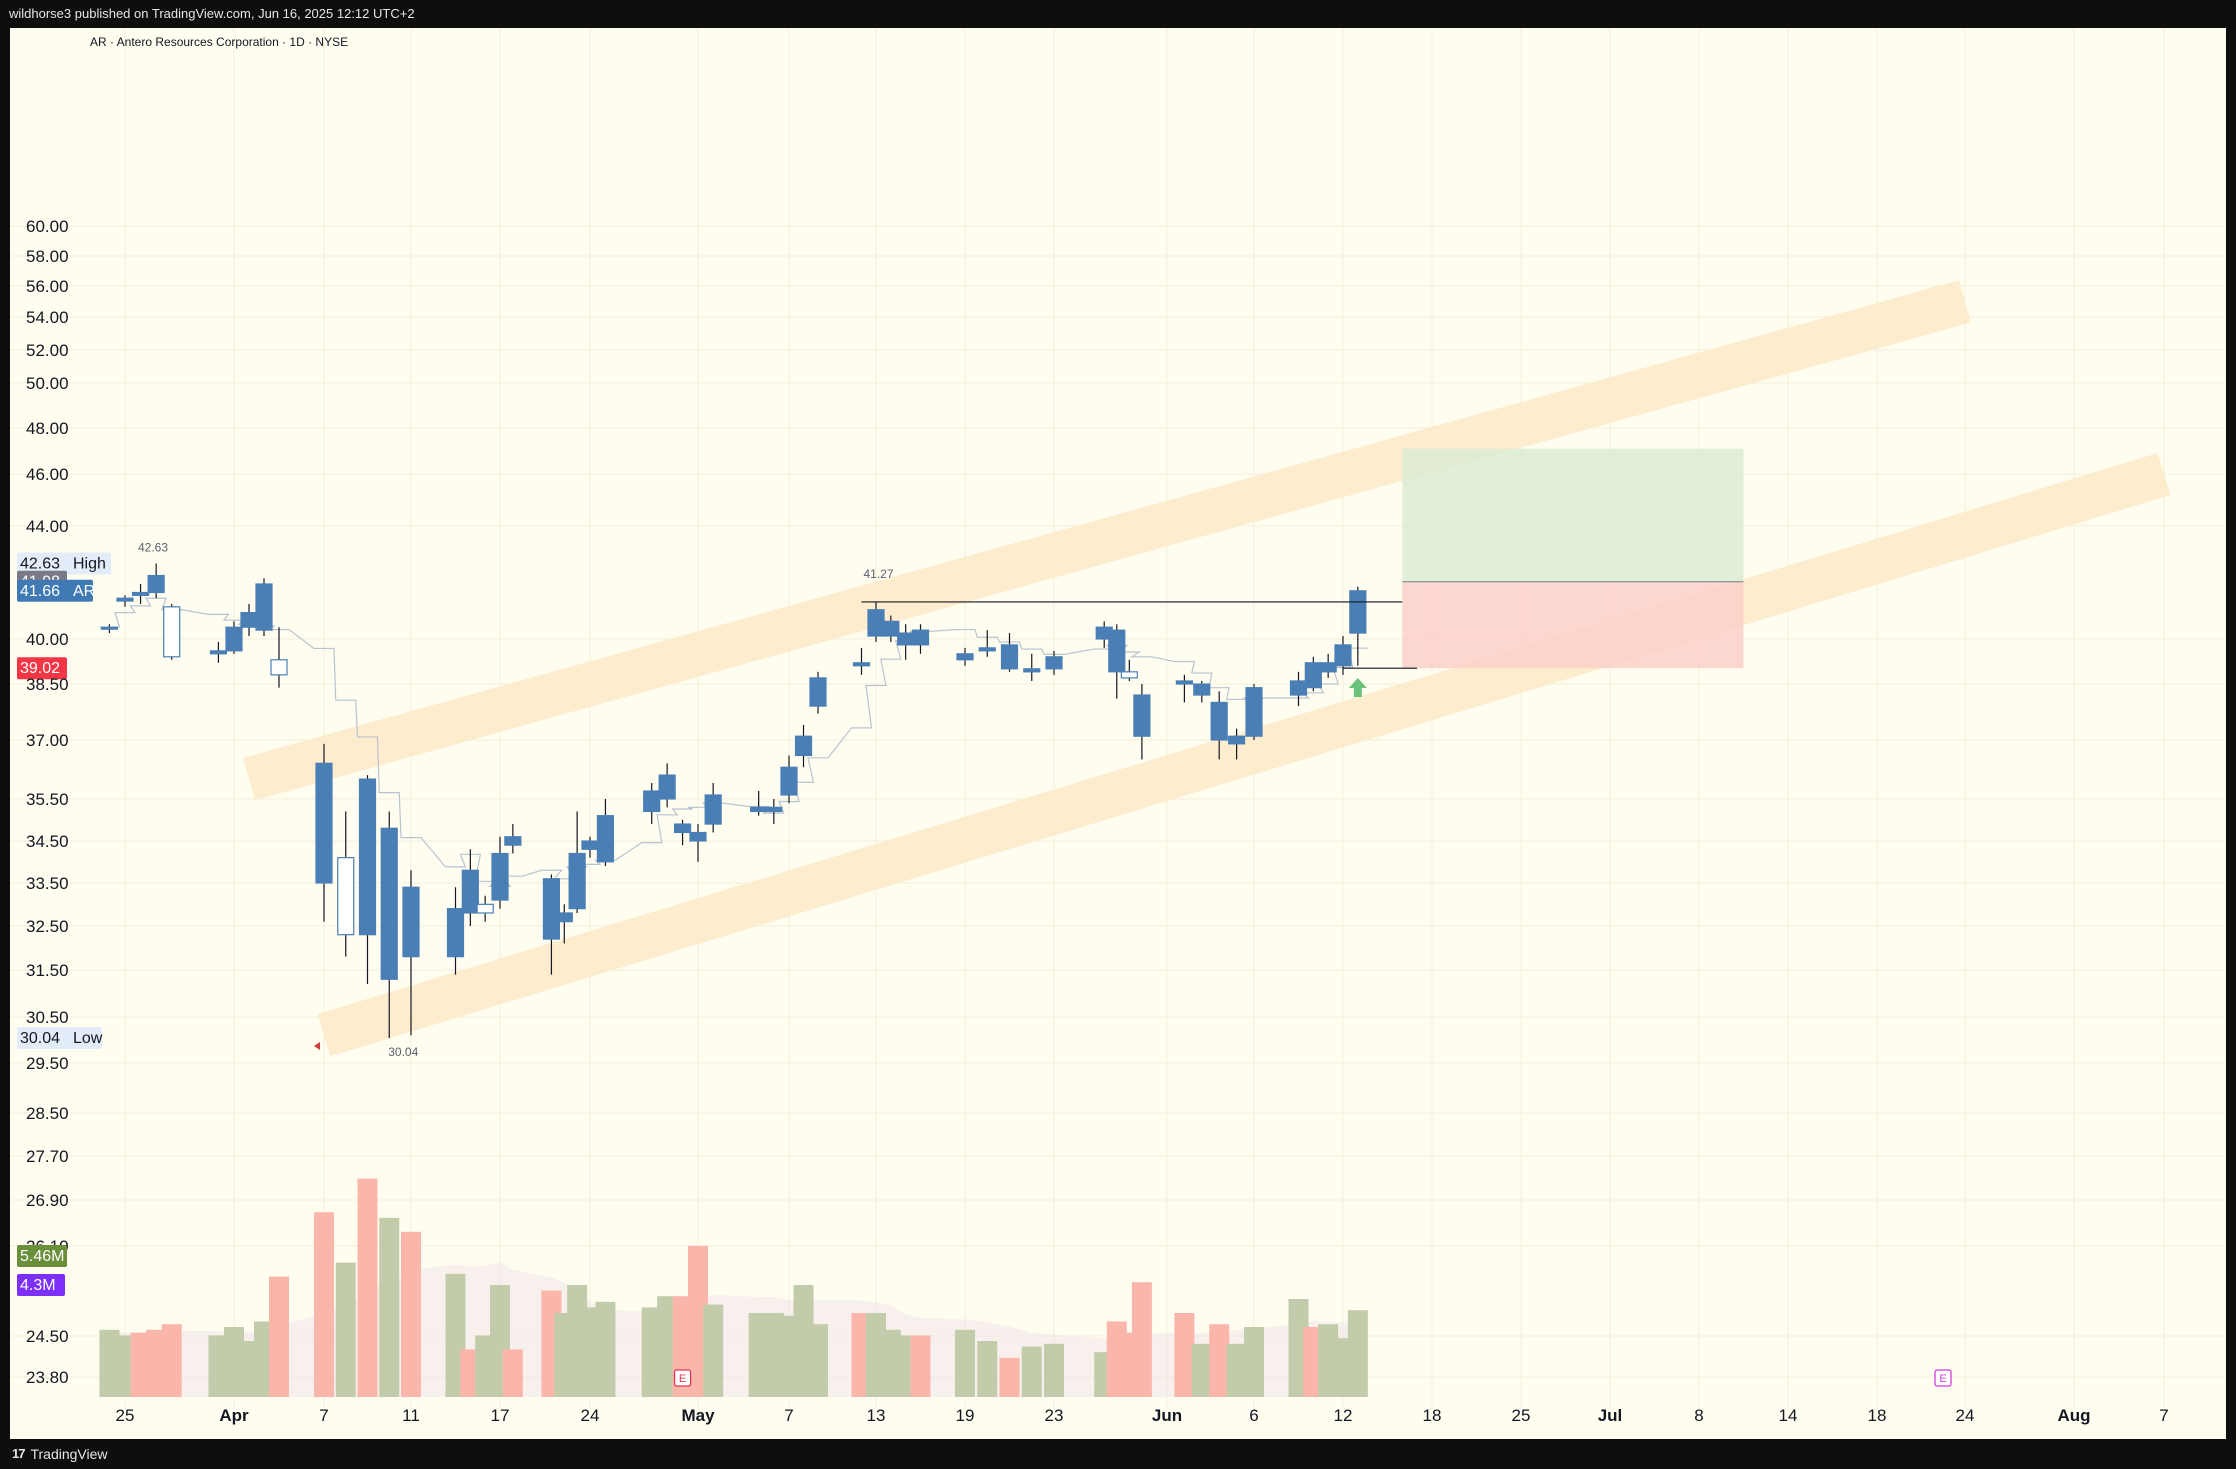 The image size is (2236, 1469). I want to click on y-tick-label: 44.00, so click(47, 526).